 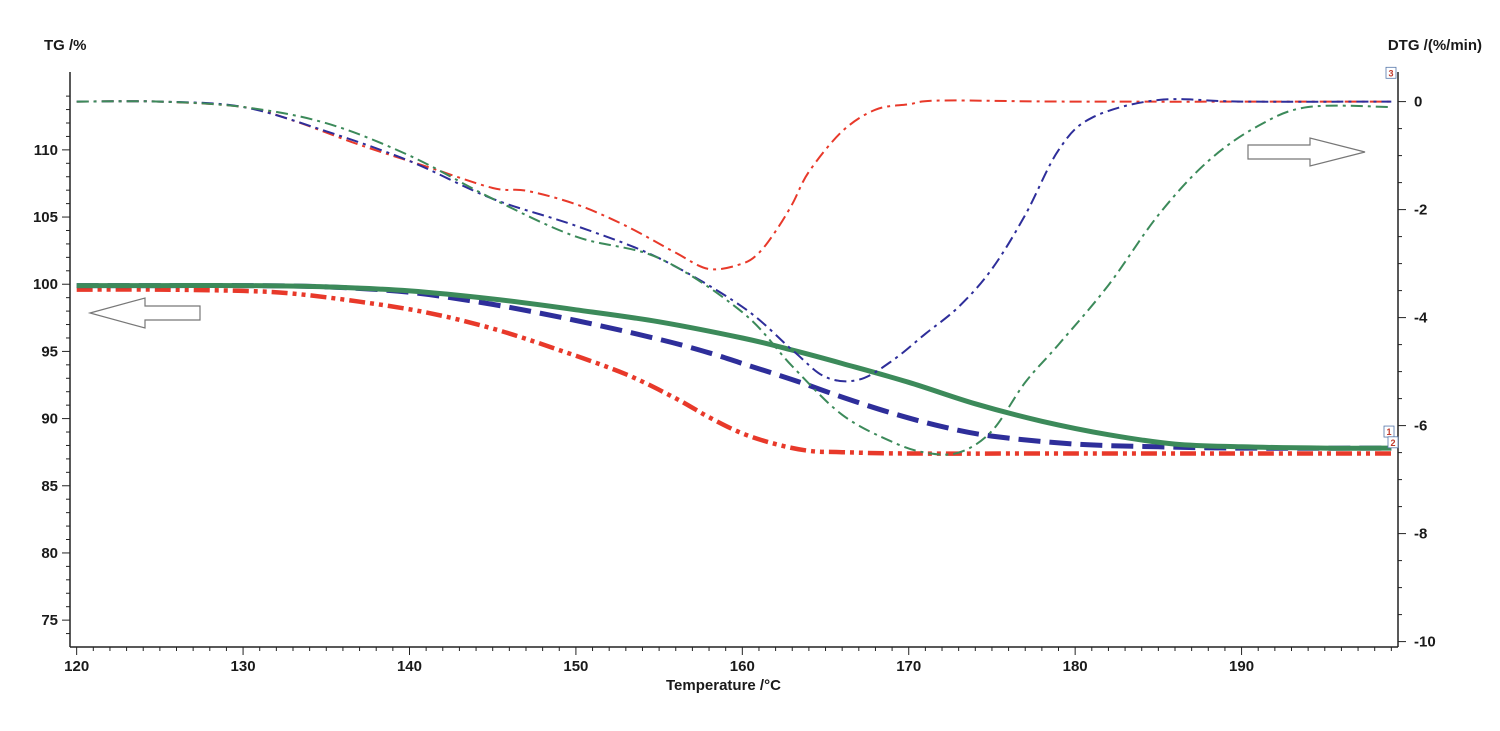 I want to click on y-axis-title-left: TG /%, so click(x=65, y=45).